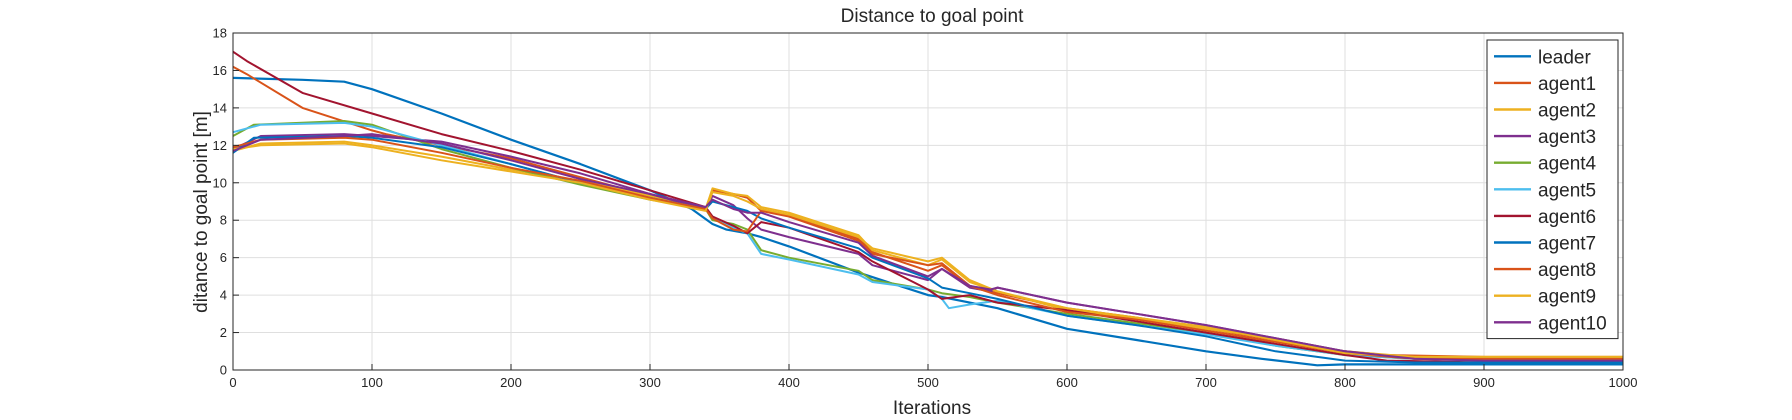 Image resolution: width=1792 pixels, height=420 pixels. What do you see at coordinates (1623, 382) in the screenshot?
I see `x-tick-label: 1000` at bounding box center [1623, 382].